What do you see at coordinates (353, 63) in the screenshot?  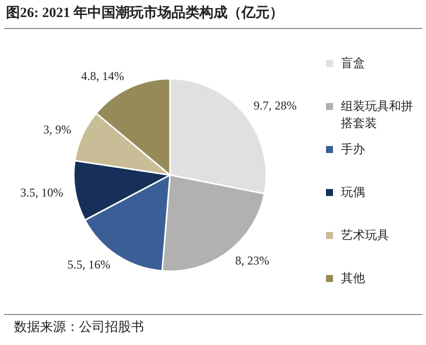 I see `legend-label: 盲盒` at bounding box center [353, 63].